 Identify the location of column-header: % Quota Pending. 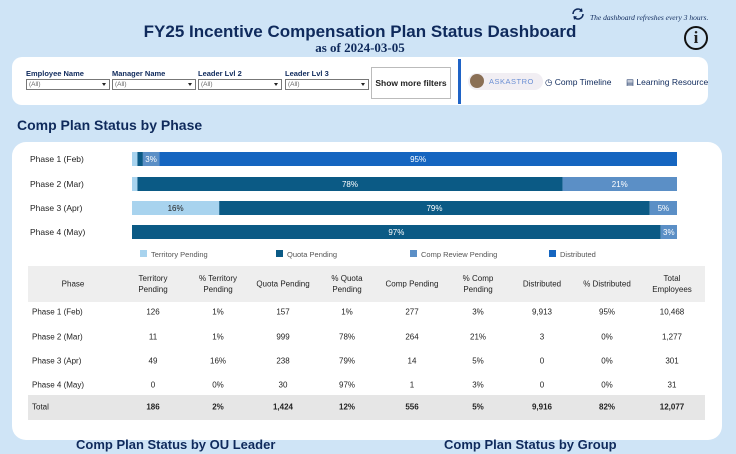
(347, 284).